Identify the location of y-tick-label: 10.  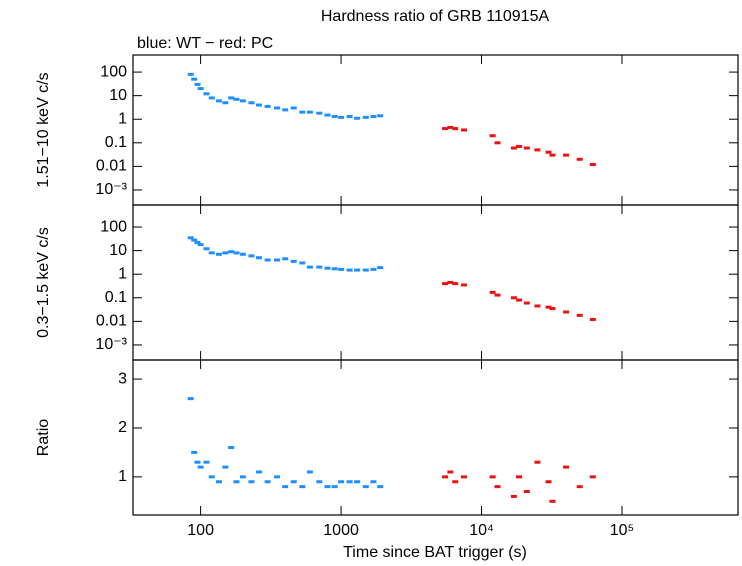
(118, 95).